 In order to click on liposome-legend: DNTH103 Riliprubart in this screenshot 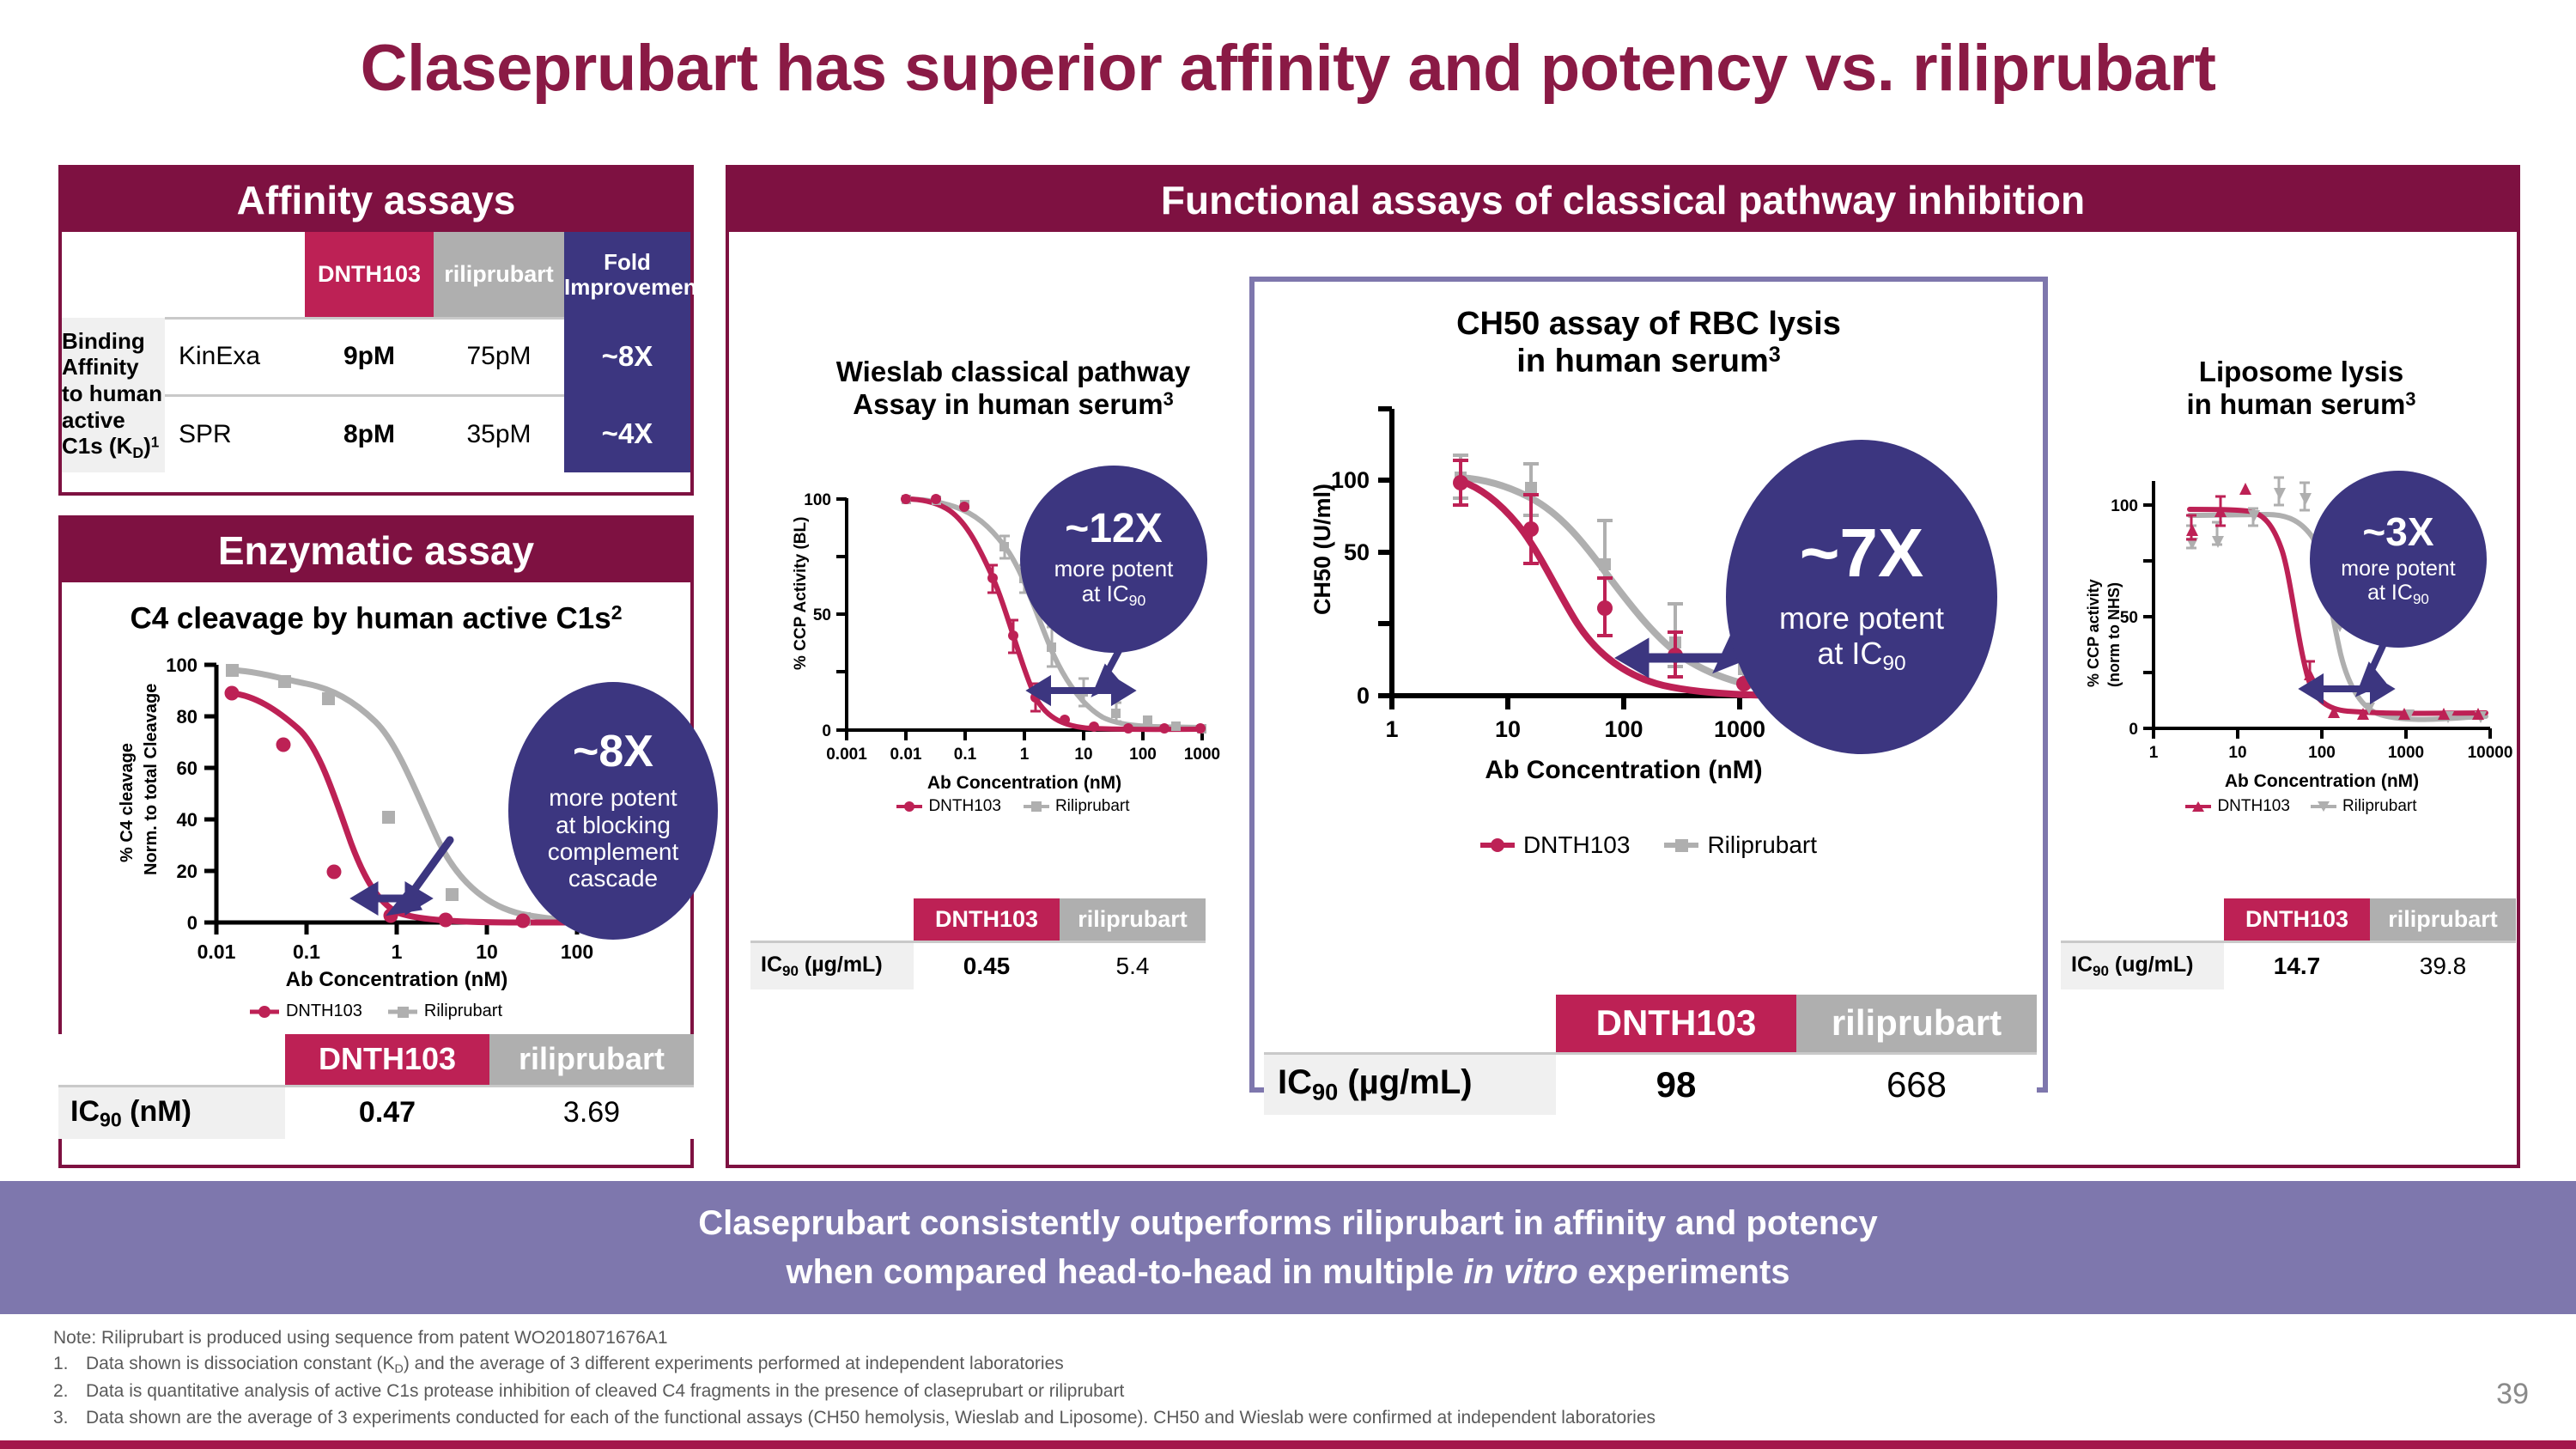, I will do `click(2302, 806)`.